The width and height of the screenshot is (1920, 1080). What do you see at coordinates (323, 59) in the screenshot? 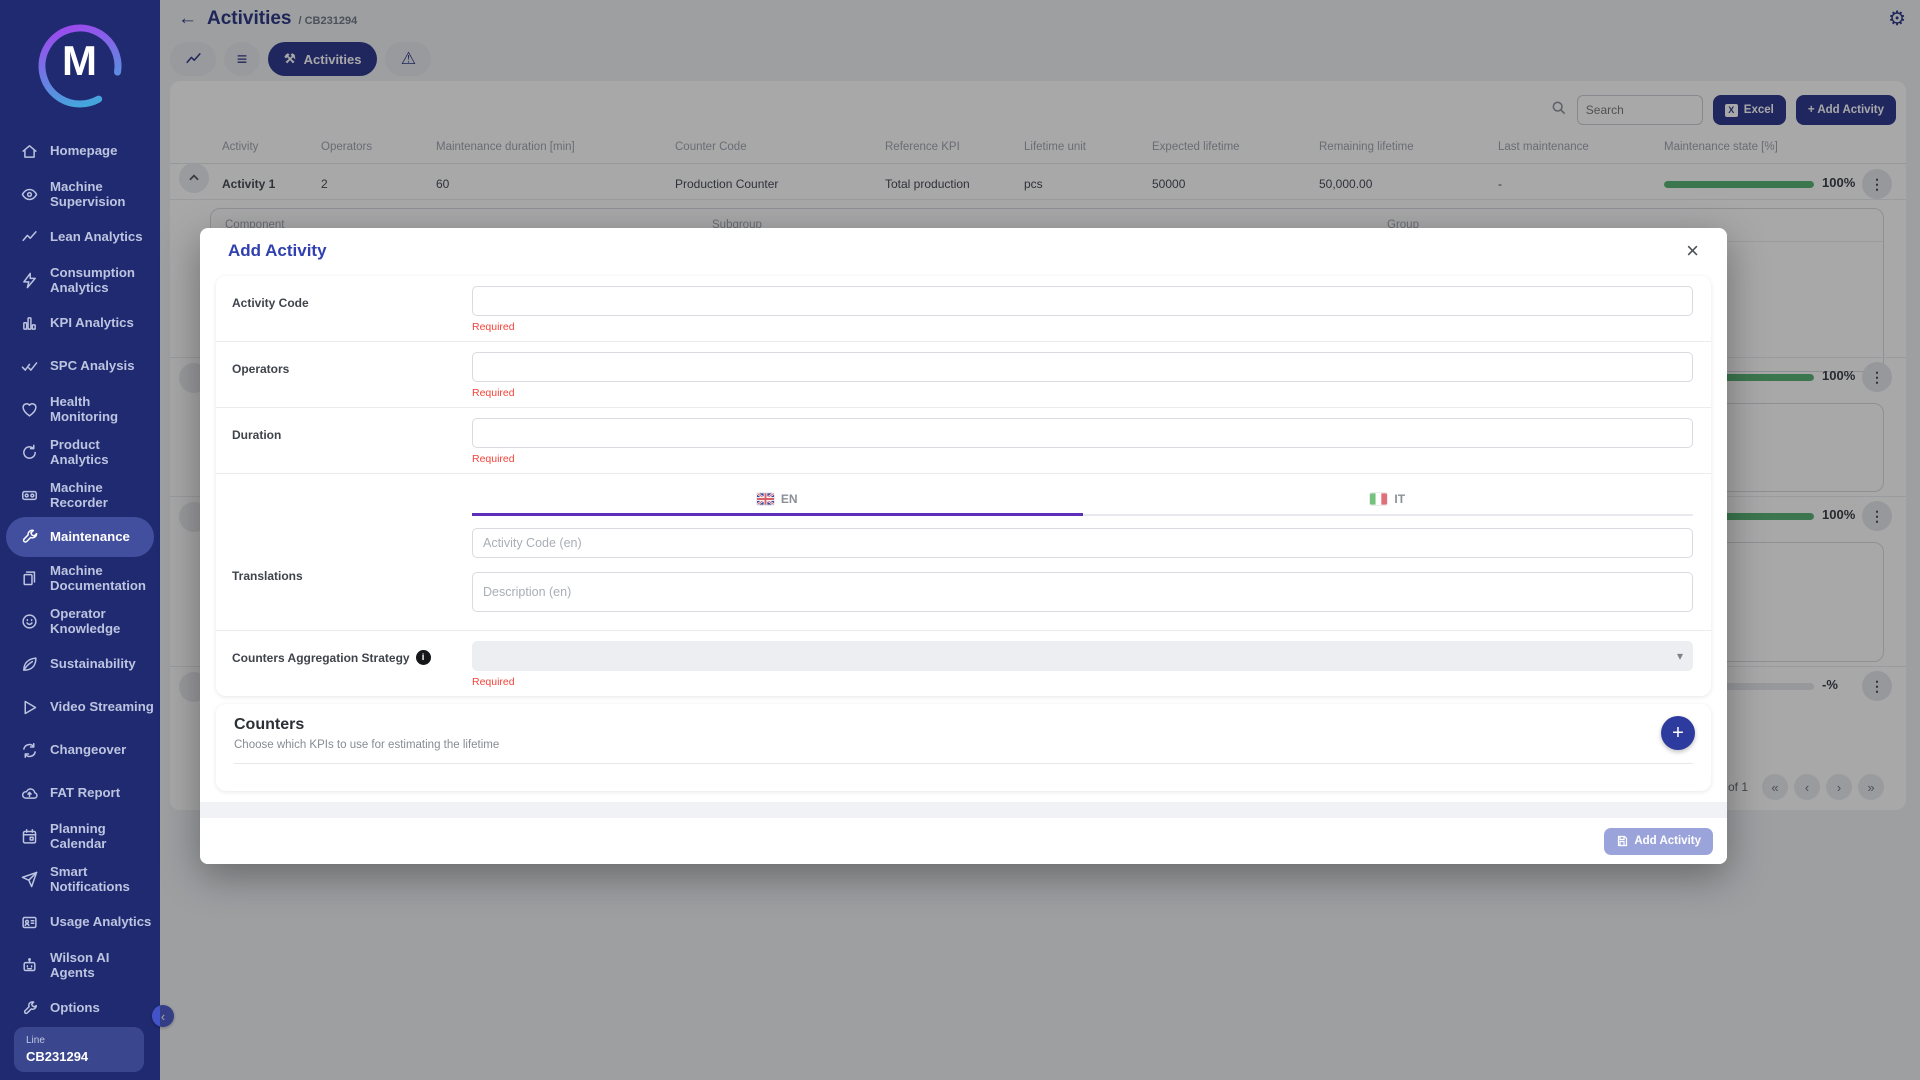
I see `activities-tab-button: ⚒ Activities` at bounding box center [323, 59].